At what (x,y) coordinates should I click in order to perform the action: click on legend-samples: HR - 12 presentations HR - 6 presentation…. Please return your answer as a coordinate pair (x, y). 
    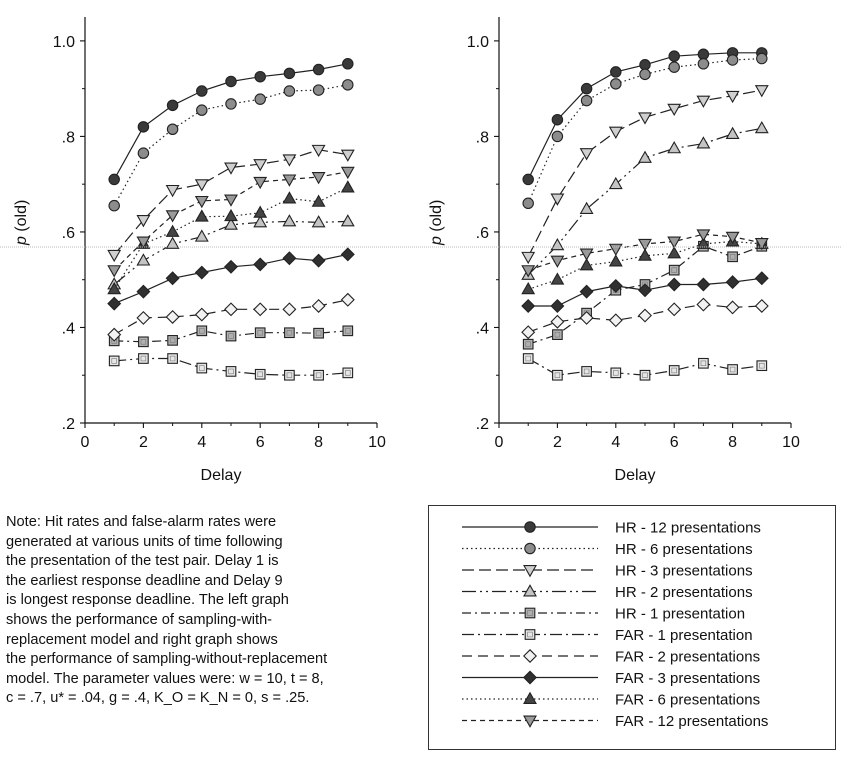
    Looking at the image, I should click on (615, 625).